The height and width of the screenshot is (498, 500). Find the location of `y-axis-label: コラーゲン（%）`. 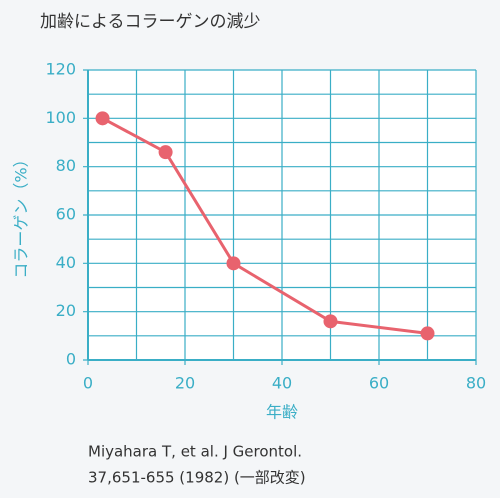

y-axis-label: コラーゲン（%） is located at coordinates (21, 214).